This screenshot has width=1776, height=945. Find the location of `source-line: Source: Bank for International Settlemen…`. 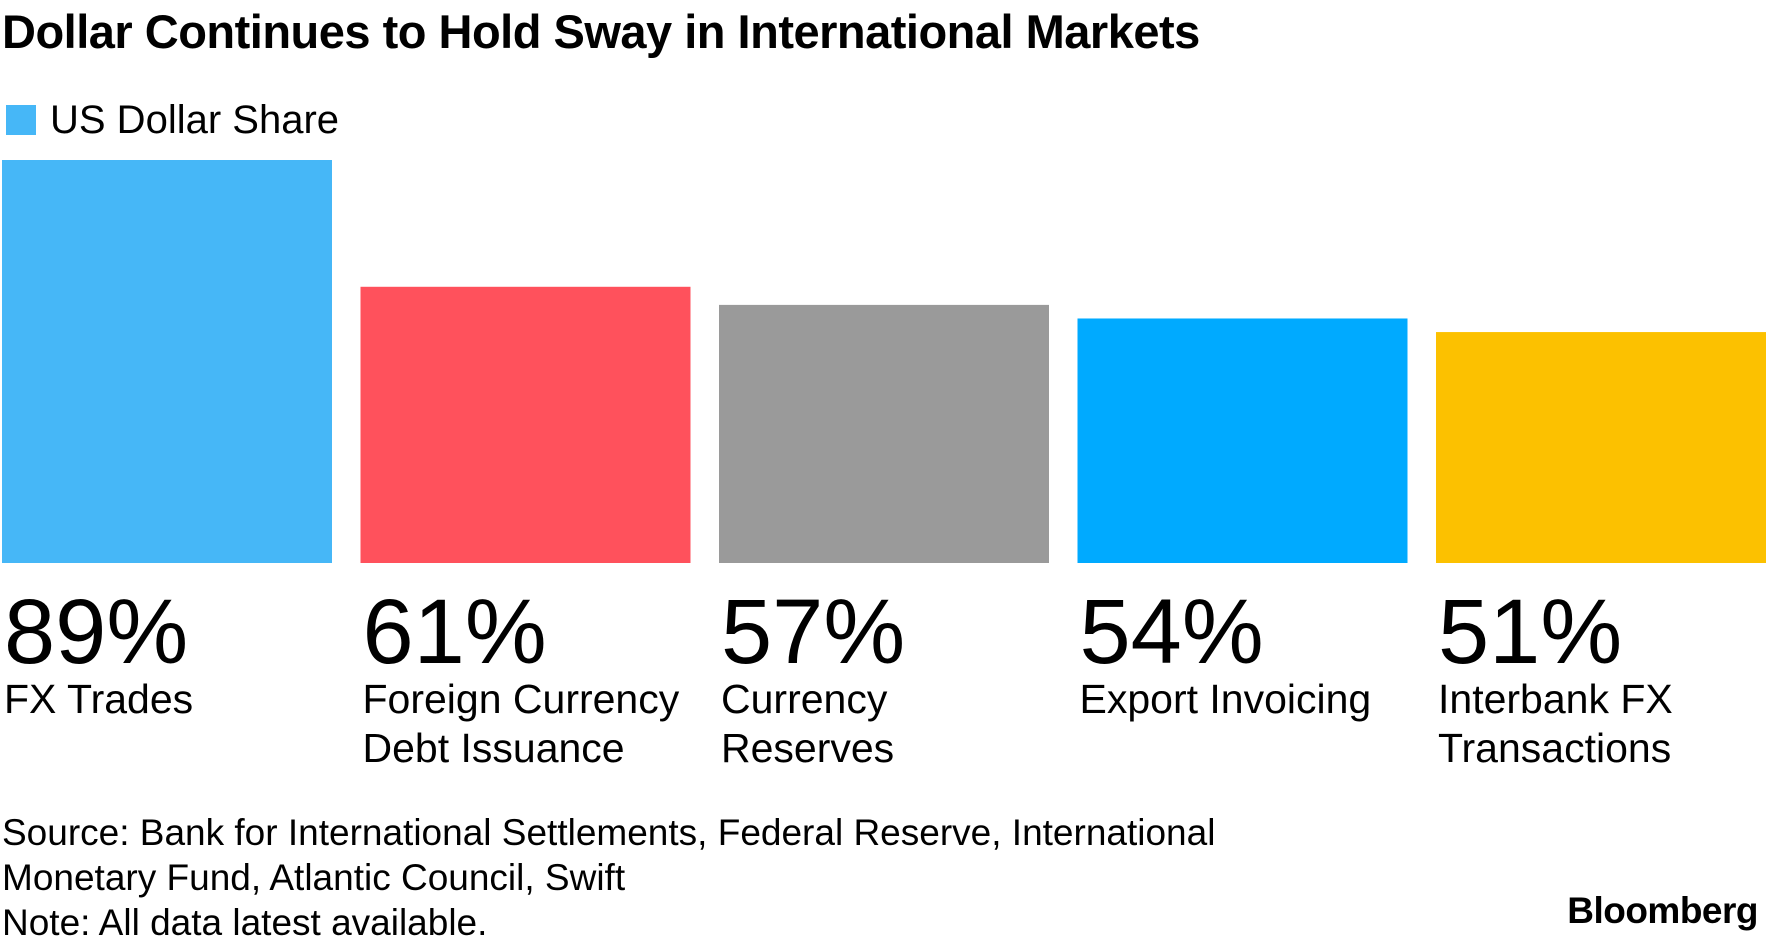

source-line: Source: Bank for International Settlemen… is located at coordinates (609, 832).